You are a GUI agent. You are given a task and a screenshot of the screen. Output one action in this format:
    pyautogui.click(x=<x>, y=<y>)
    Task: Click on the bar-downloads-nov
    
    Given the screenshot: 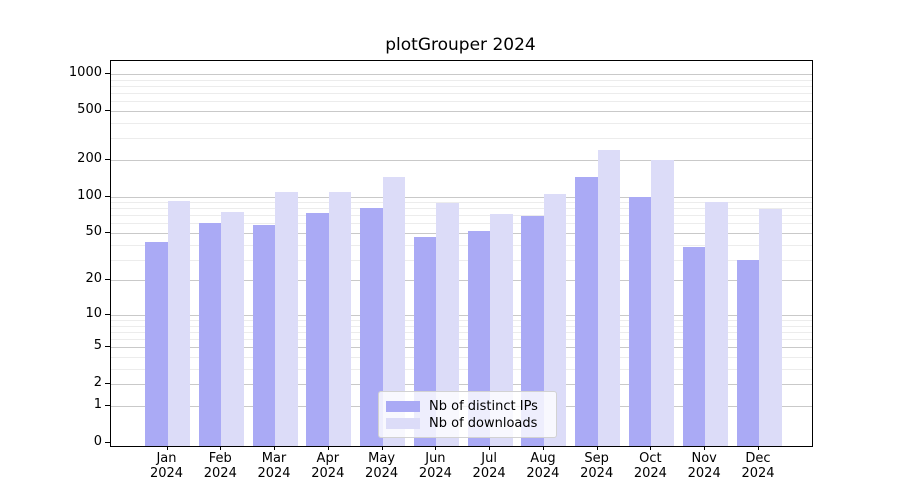 What is the action you would take?
    pyautogui.click(x=716, y=324)
    